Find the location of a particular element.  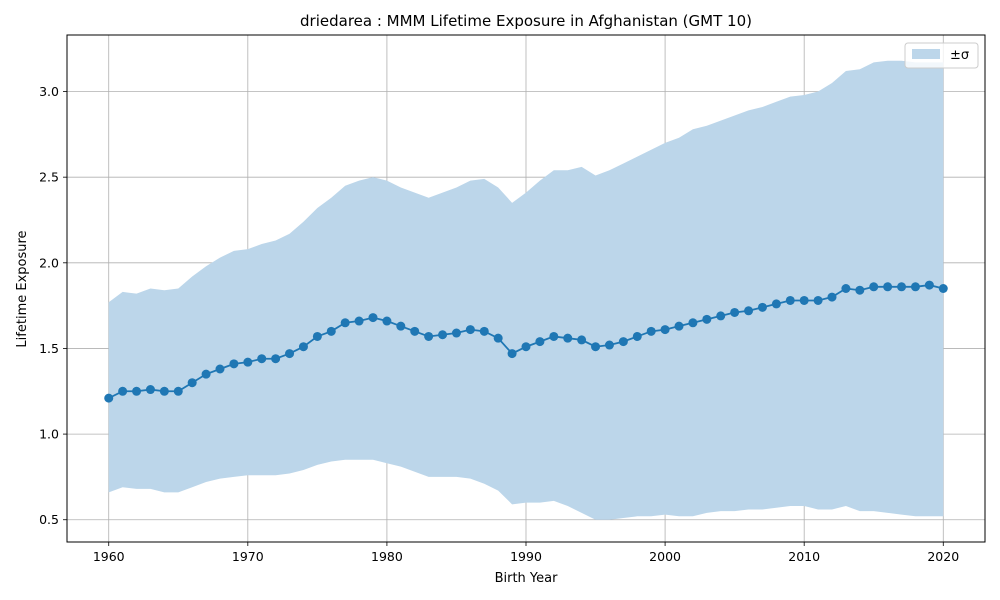

y-tick-label: 0.5 is located at coordinates (49, 519).